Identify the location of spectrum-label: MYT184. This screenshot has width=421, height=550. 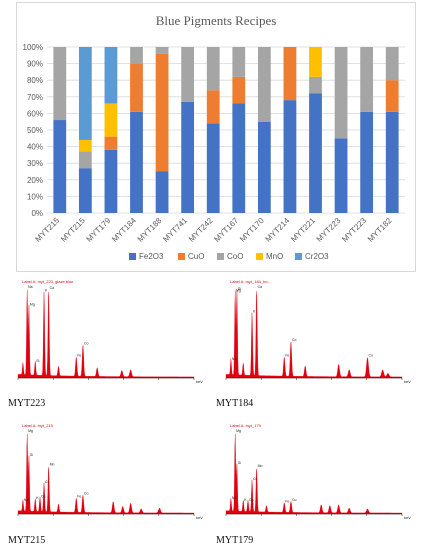
(235, 403).